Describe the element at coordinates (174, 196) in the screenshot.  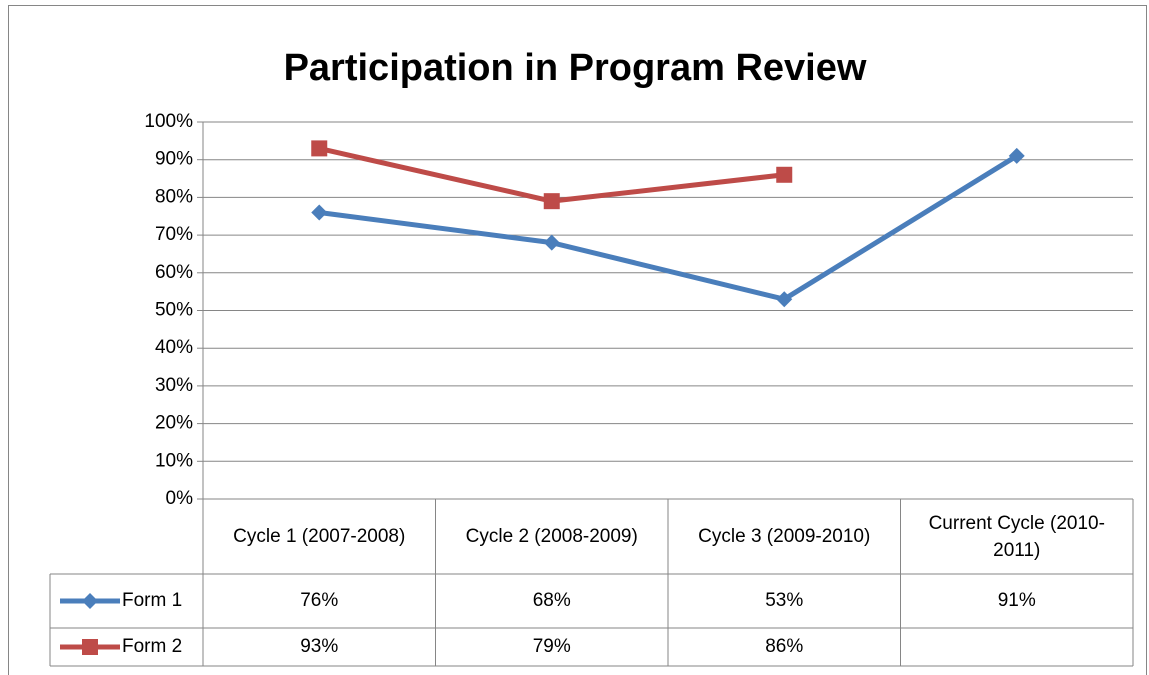
I see `y-tick-label: 80%` at that location.